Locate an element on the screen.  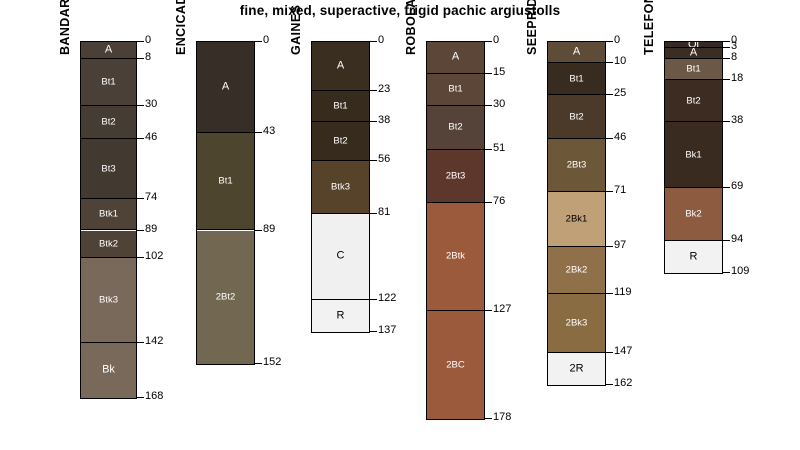
profile-column: A Bt1 Bt2 2Bt3 2Btk 2BC is located at coordinates (455, 230).